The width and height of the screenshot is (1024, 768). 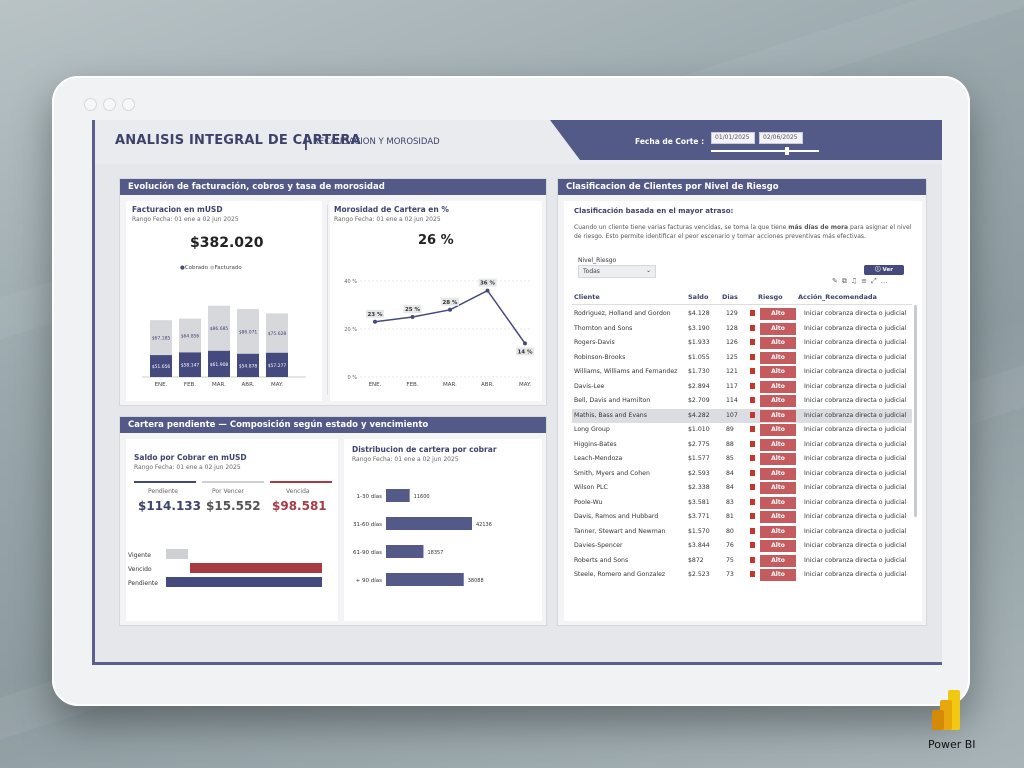 What do you see at coordinates (603, 328) in the screenshot?
I see `cell-cliente: Thornton and Sons` at bounding box center [603, 328].